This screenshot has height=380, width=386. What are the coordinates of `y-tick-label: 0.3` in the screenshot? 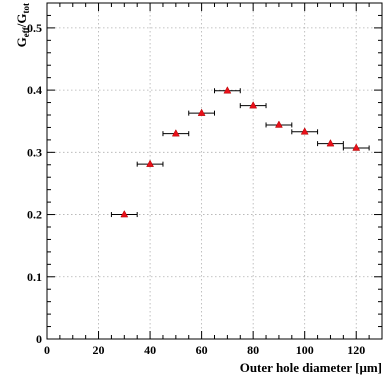 It's located at (34, 152).